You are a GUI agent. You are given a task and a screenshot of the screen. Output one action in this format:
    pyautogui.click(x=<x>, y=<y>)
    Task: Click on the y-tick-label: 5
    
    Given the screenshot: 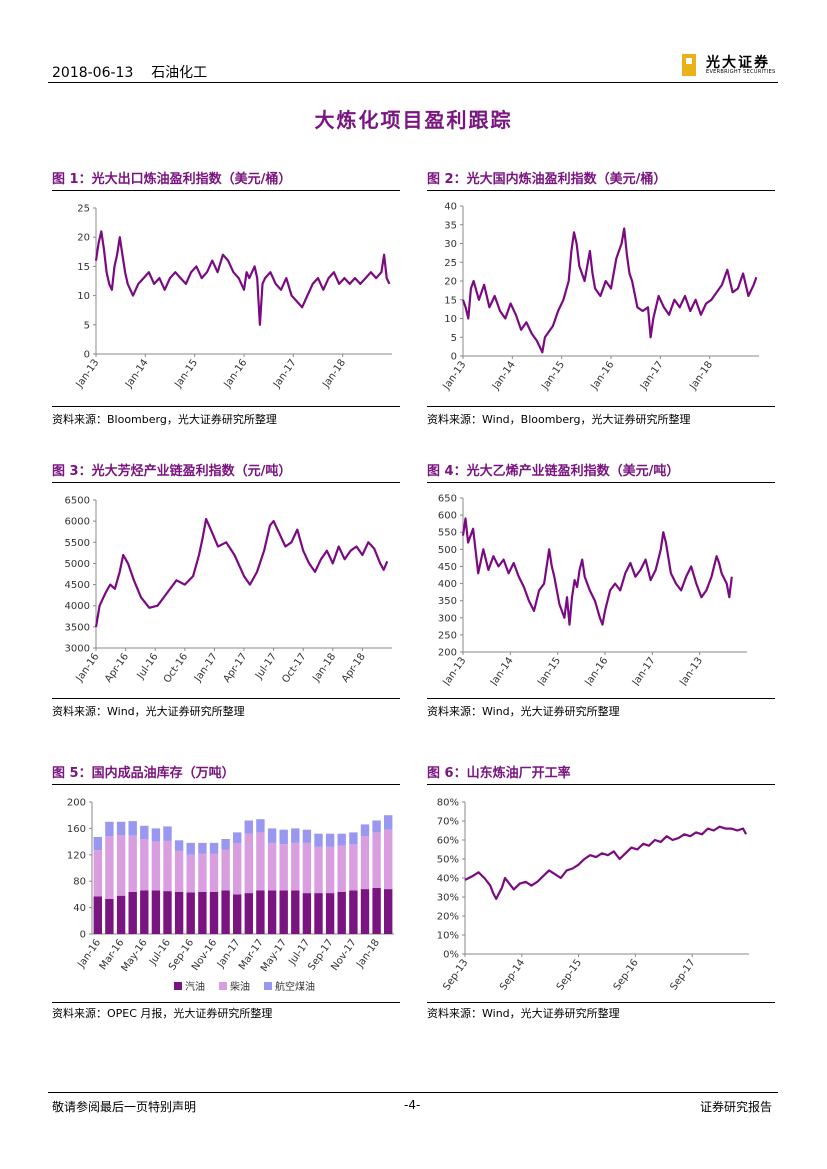 What is the action you would take?
    pyautogui.click(x=87, y=325)
    